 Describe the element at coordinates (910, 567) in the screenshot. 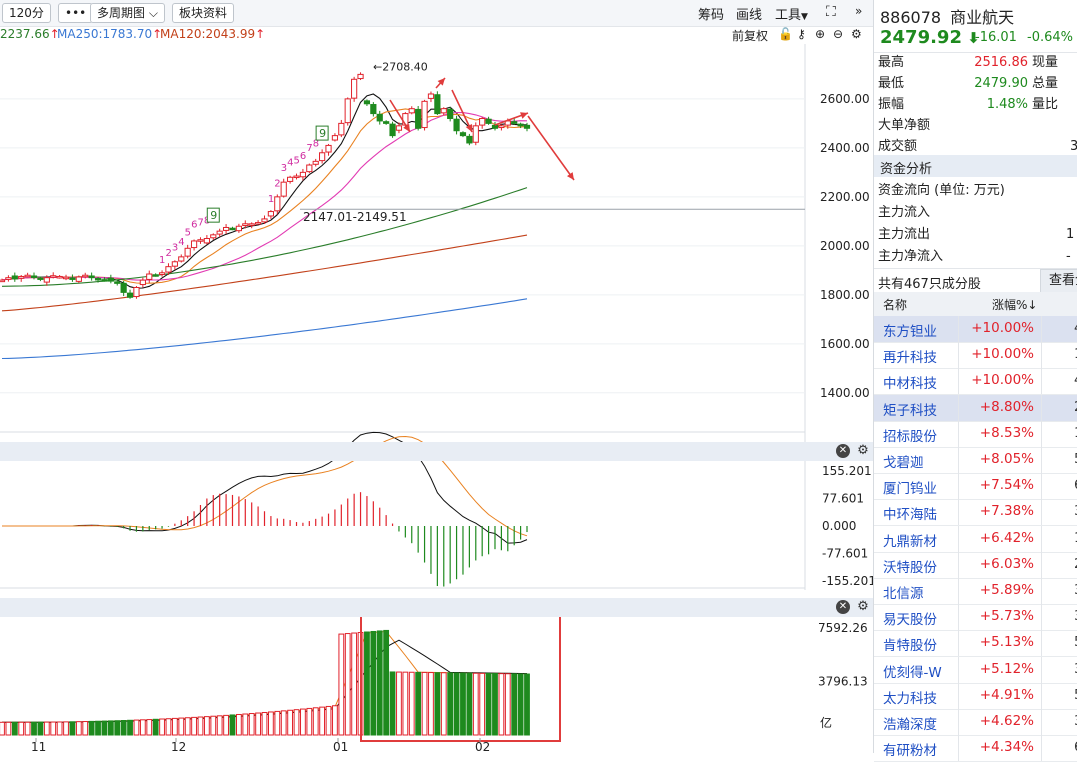

I see `stock-row-name: 沃特股份` at that location.